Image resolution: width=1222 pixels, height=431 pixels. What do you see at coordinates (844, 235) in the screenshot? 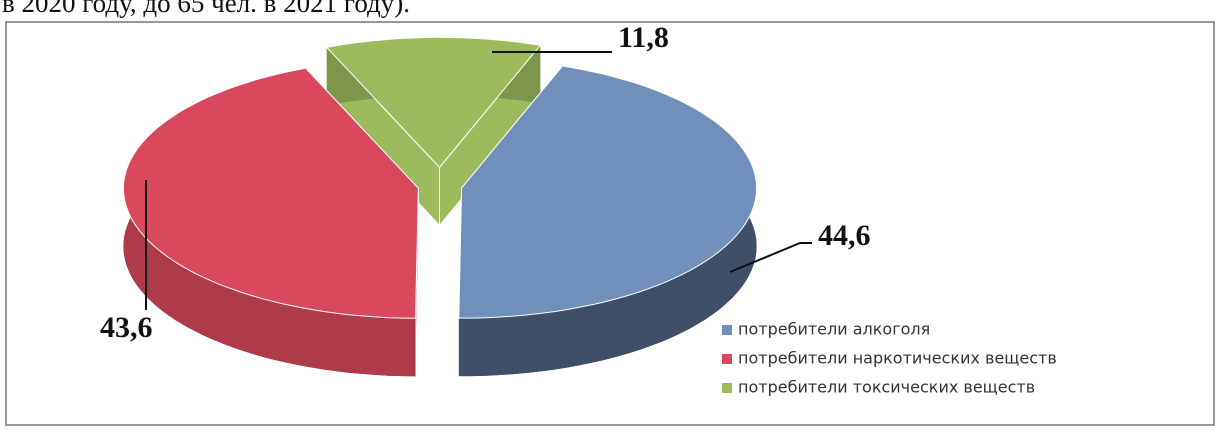
I see `data-label: 44,6` at bounding box center [844, 235].